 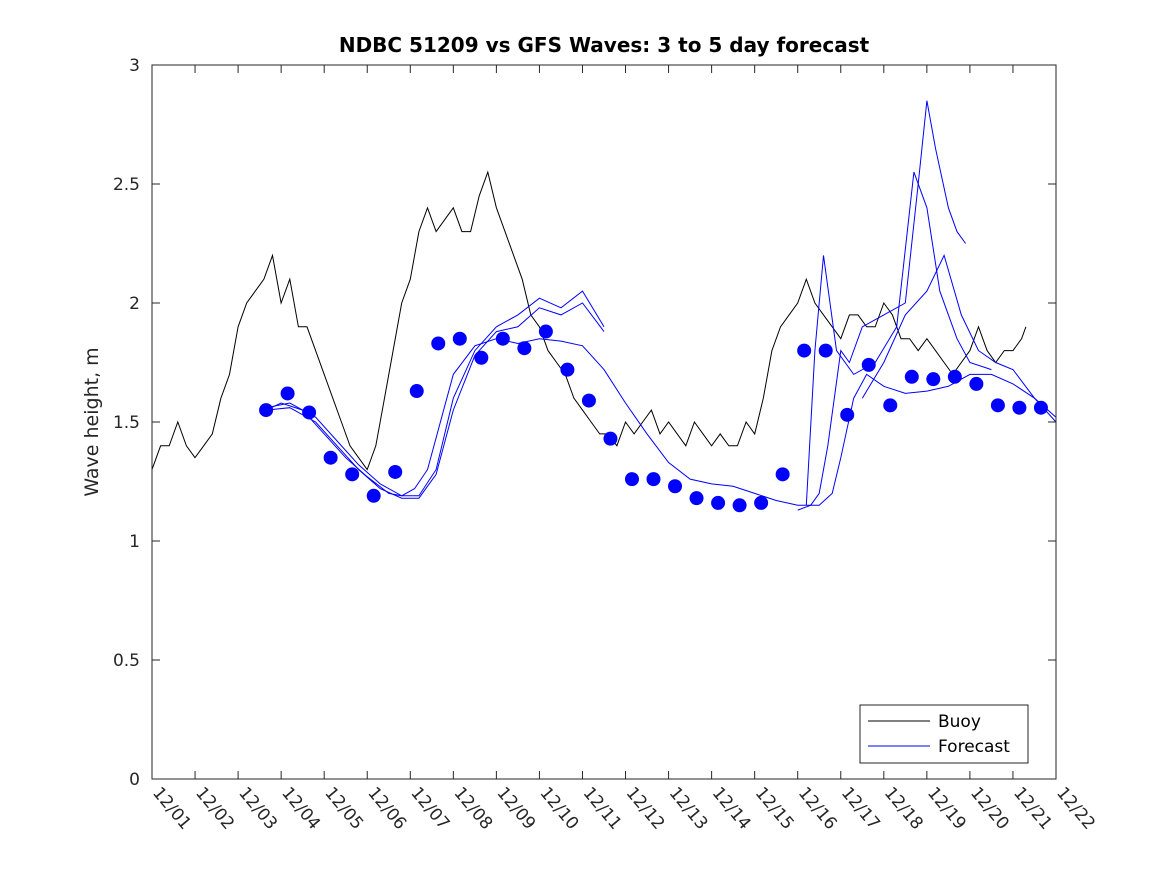 What do you see at coordinates (386, 808) in the screenshot?
I see `x-tick-label: 12/06` at bounding box center [386, 808].